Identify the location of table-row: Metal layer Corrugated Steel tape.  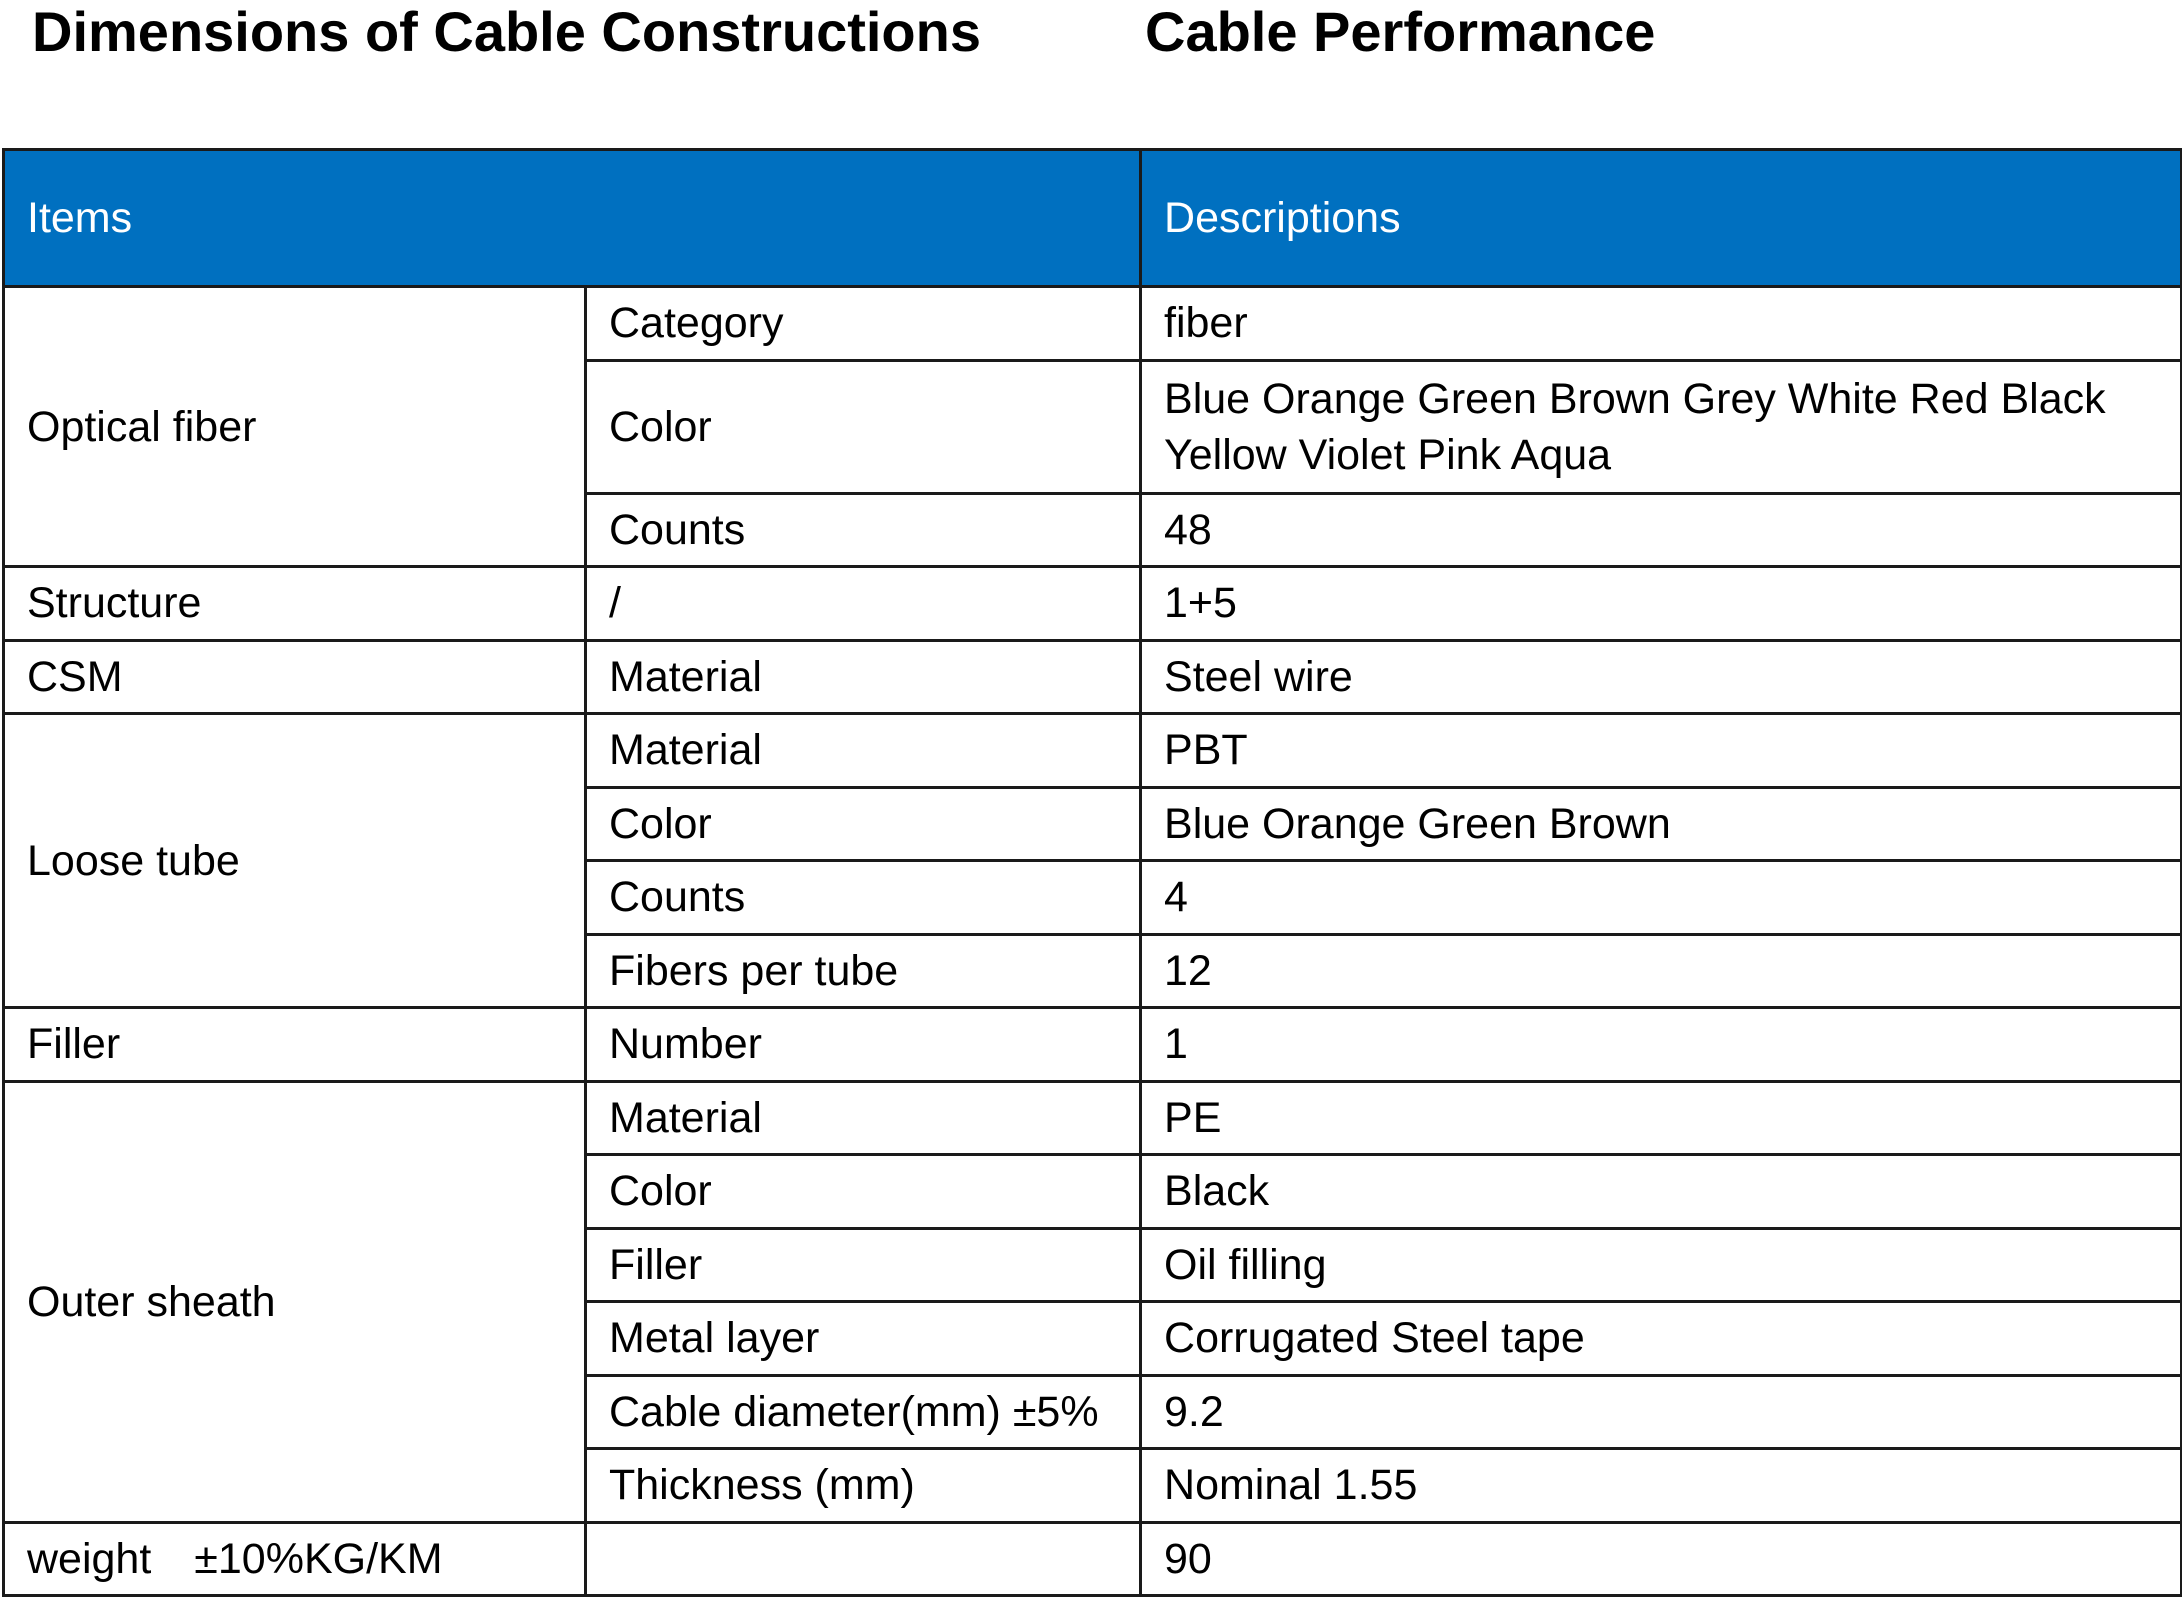
(1093, 1338).